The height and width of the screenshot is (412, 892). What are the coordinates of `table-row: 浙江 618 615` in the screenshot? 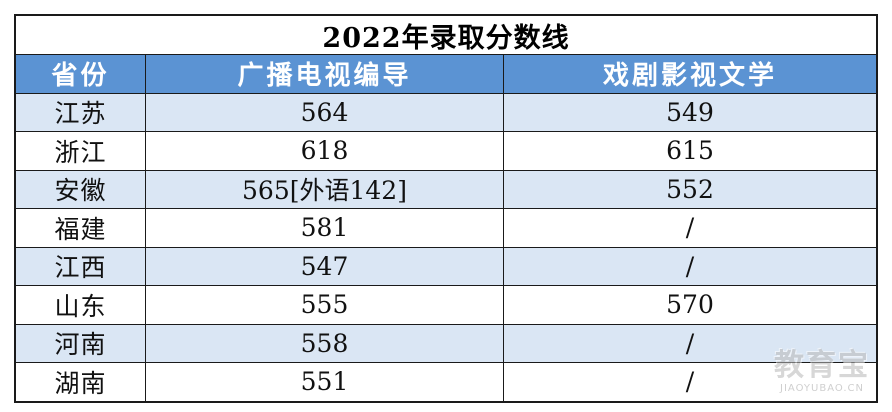 It's located at (446, 151).